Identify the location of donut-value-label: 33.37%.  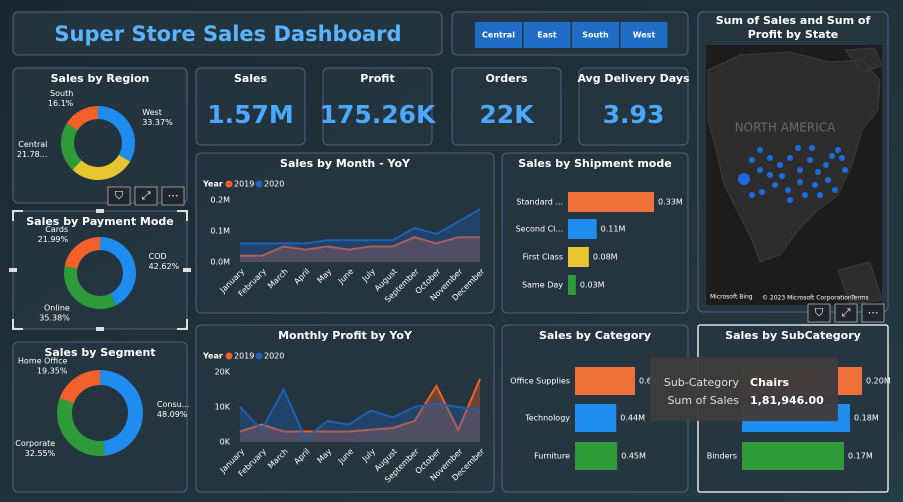
(157, 122).